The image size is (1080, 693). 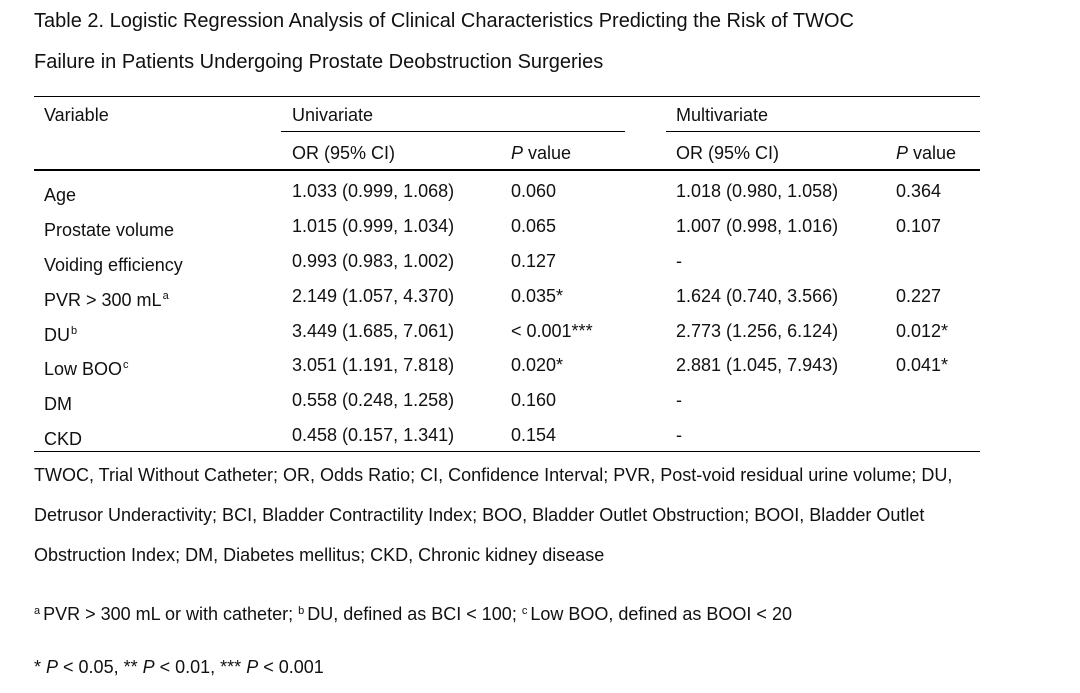 What do you see at coordinates (534, 261) in the screenshot?
I see `uni-p-cell: 0.127` at bounding box center [534, 261].